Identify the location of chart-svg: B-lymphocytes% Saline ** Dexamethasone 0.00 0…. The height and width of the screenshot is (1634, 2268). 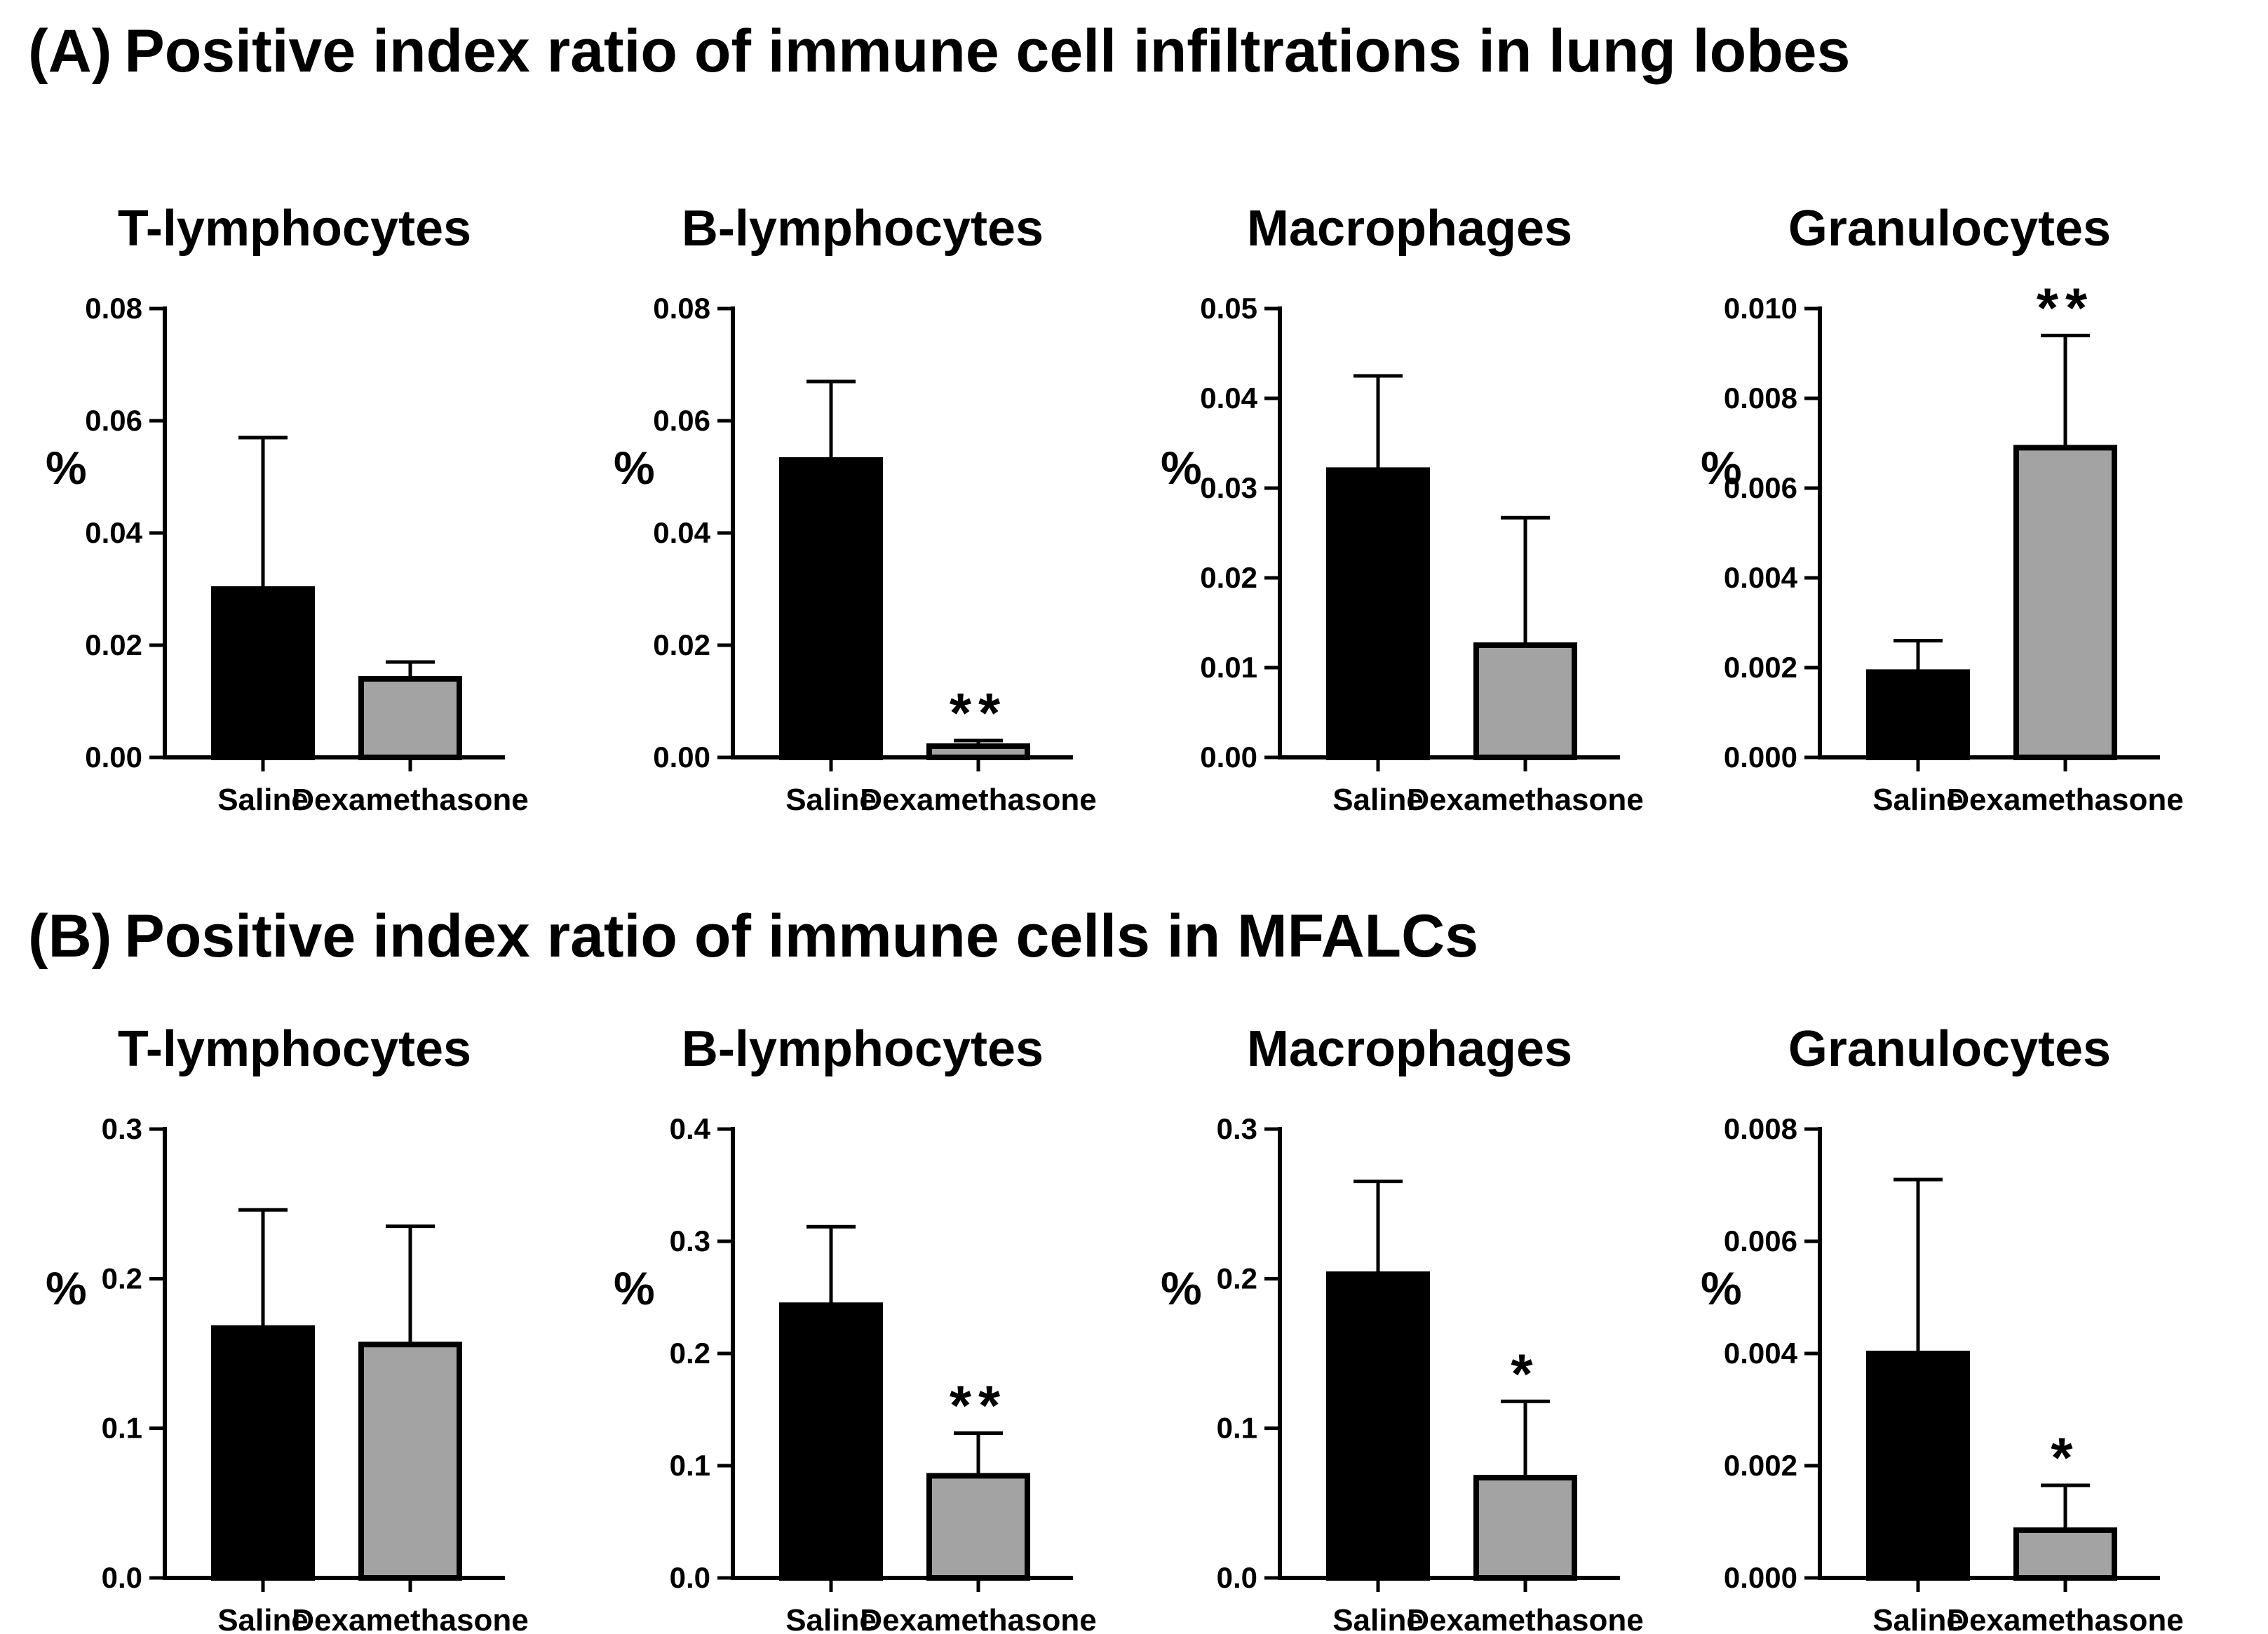
(855, 509).